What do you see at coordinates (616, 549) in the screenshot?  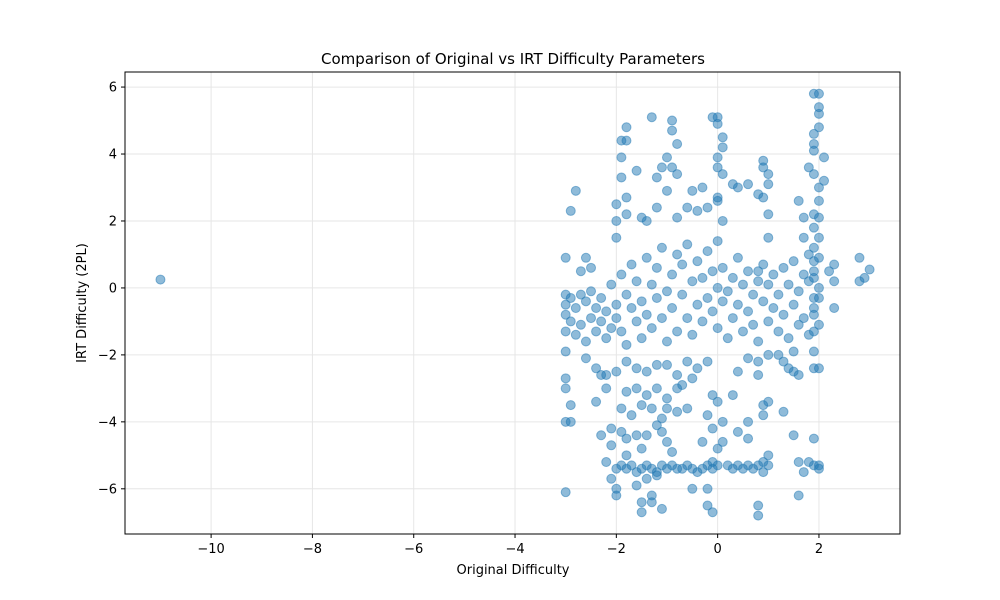 I see `x-tick-label: −2` at bounding box center [616, 549].